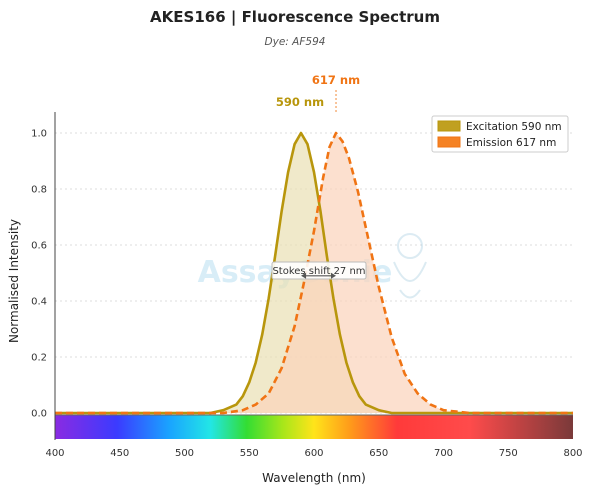  Describe the element at coordinates (39, 302) in the screenshot. I see `y-tick-label: 0.4` at that location.